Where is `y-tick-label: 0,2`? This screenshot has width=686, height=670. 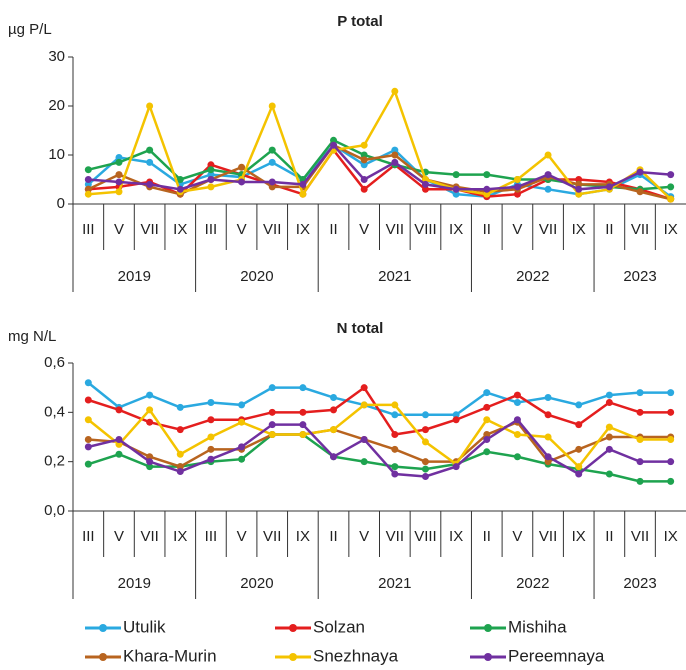 y-tick-label: 0,2 is located at coordinates (54, 461).